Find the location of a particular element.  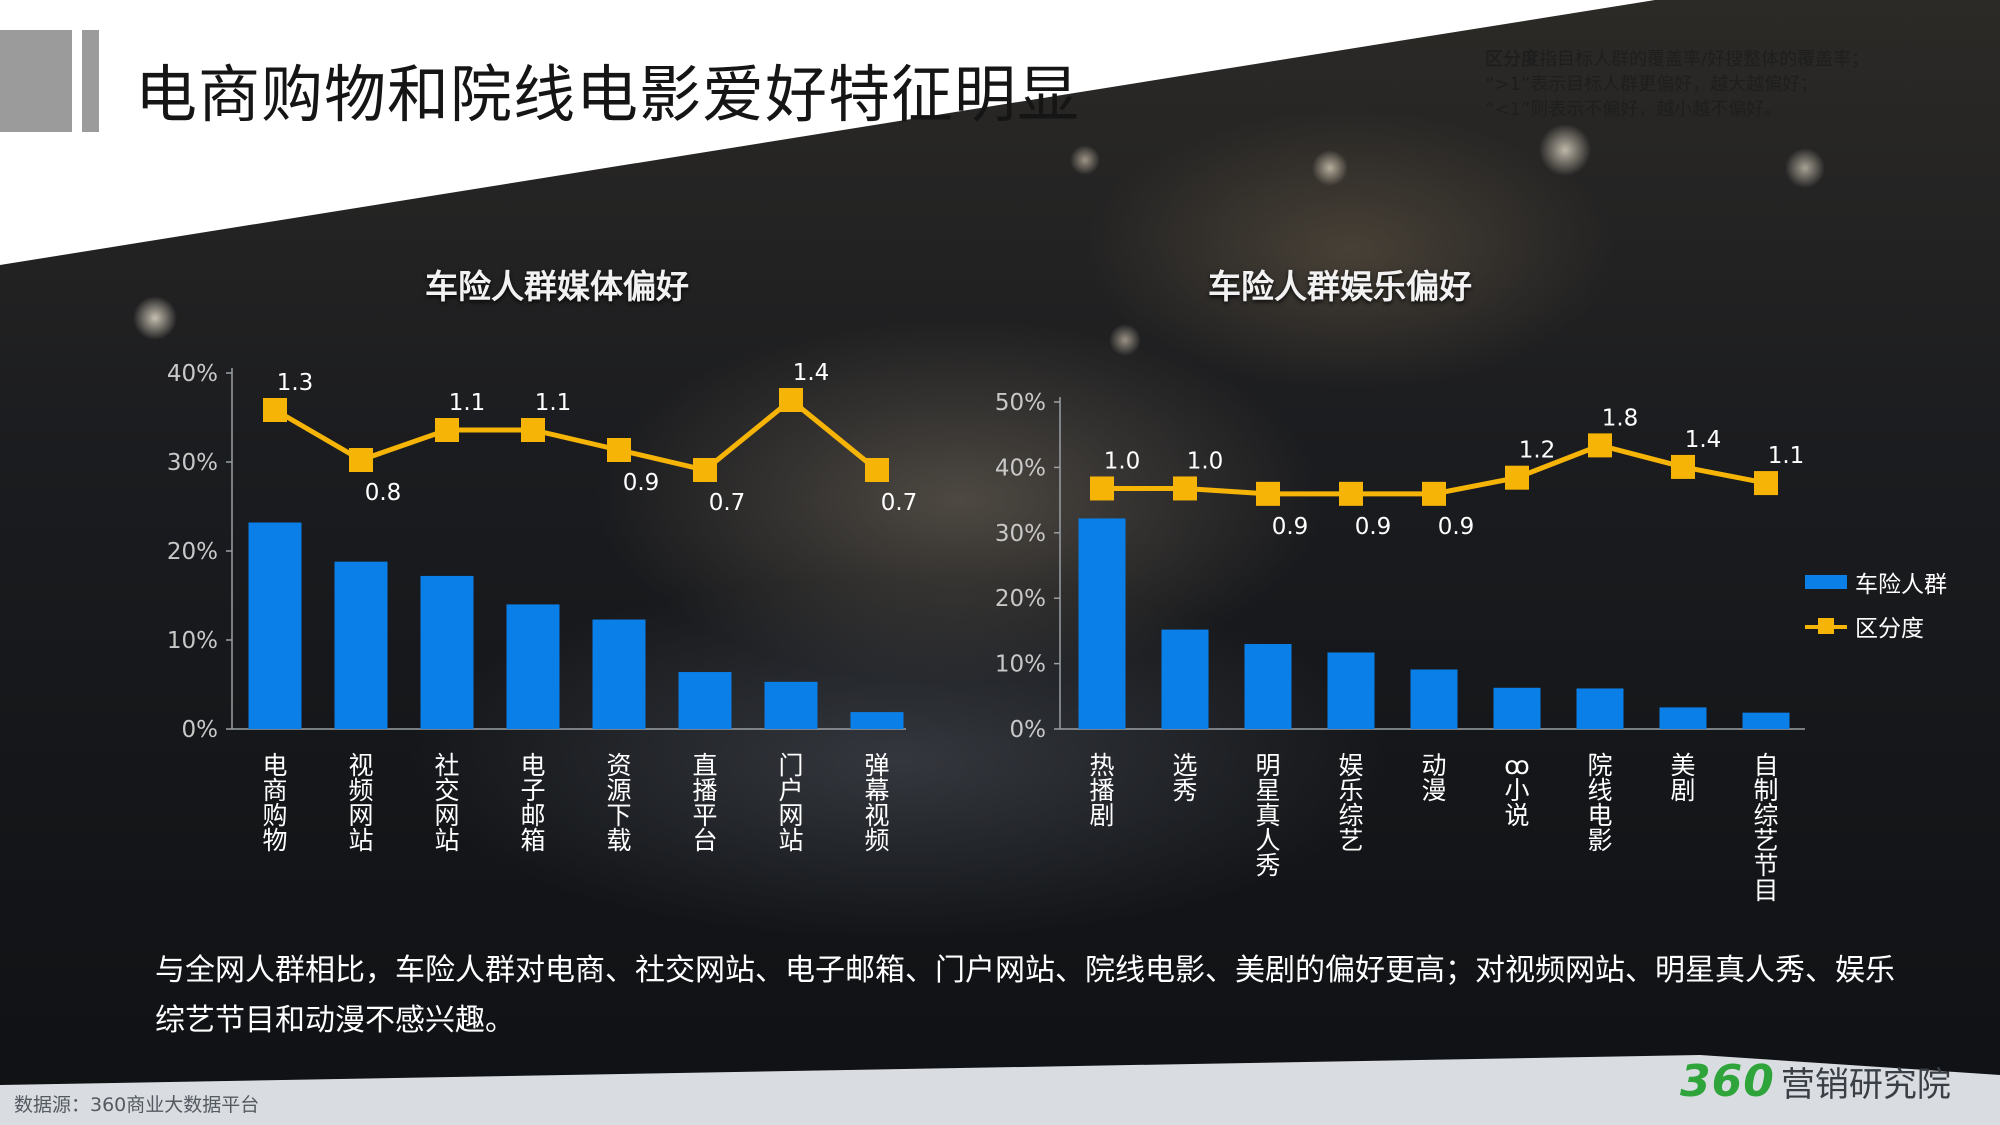

legend-bar-label: 车险人群 is located at coordinates (1901, 585).